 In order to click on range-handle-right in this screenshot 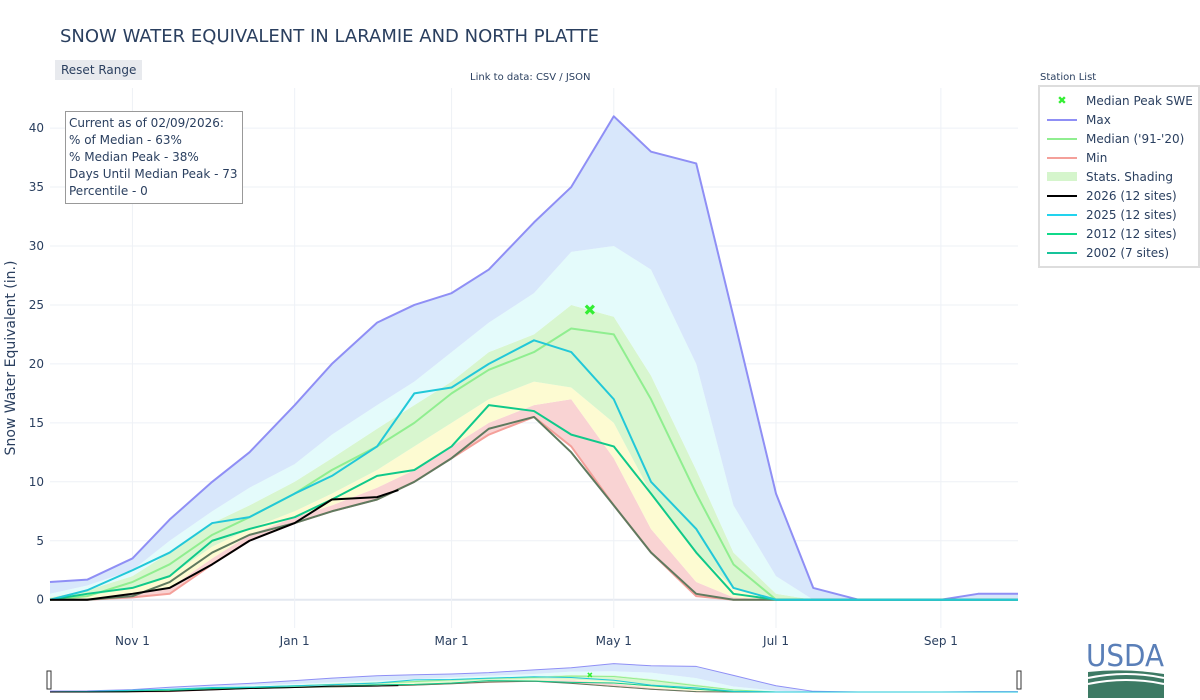, I will do `click(1019, 680)`.